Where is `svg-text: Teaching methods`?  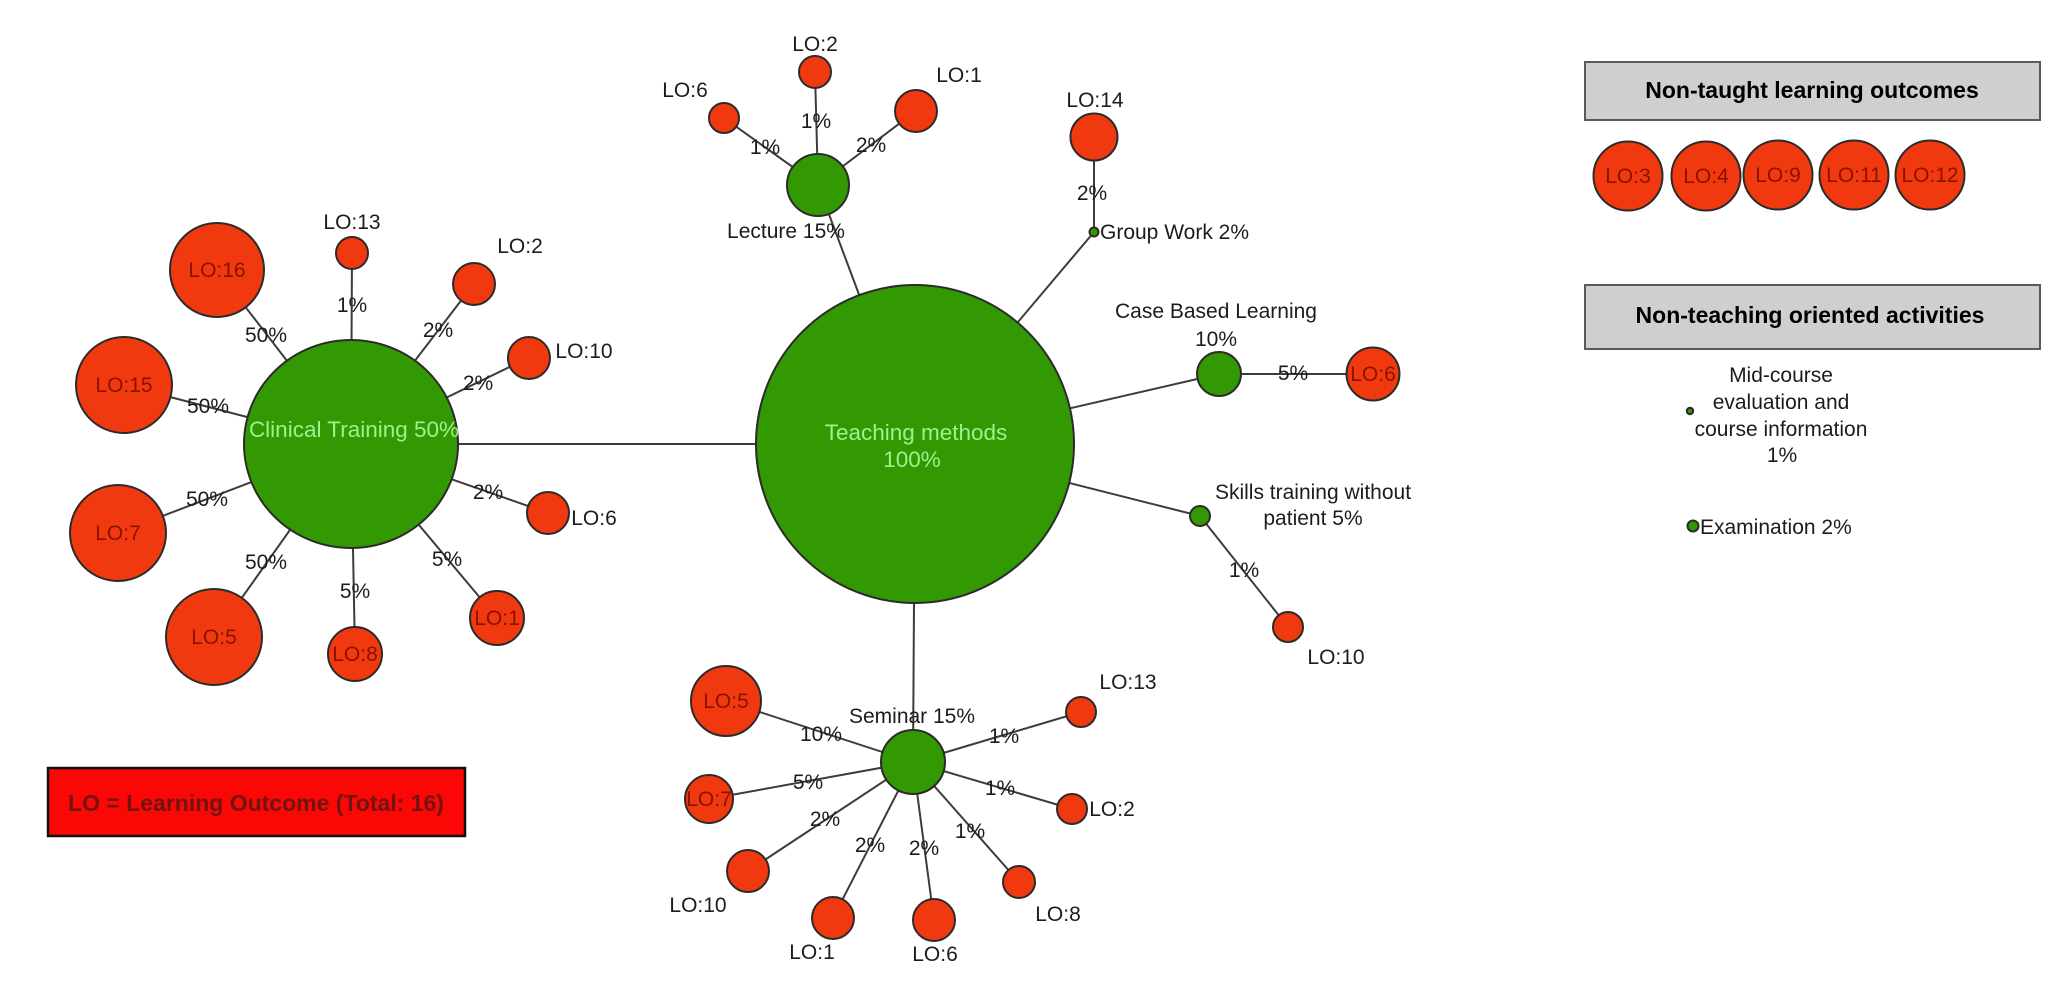 svg-text: Teaching methods is located at coordinates (916, 432).